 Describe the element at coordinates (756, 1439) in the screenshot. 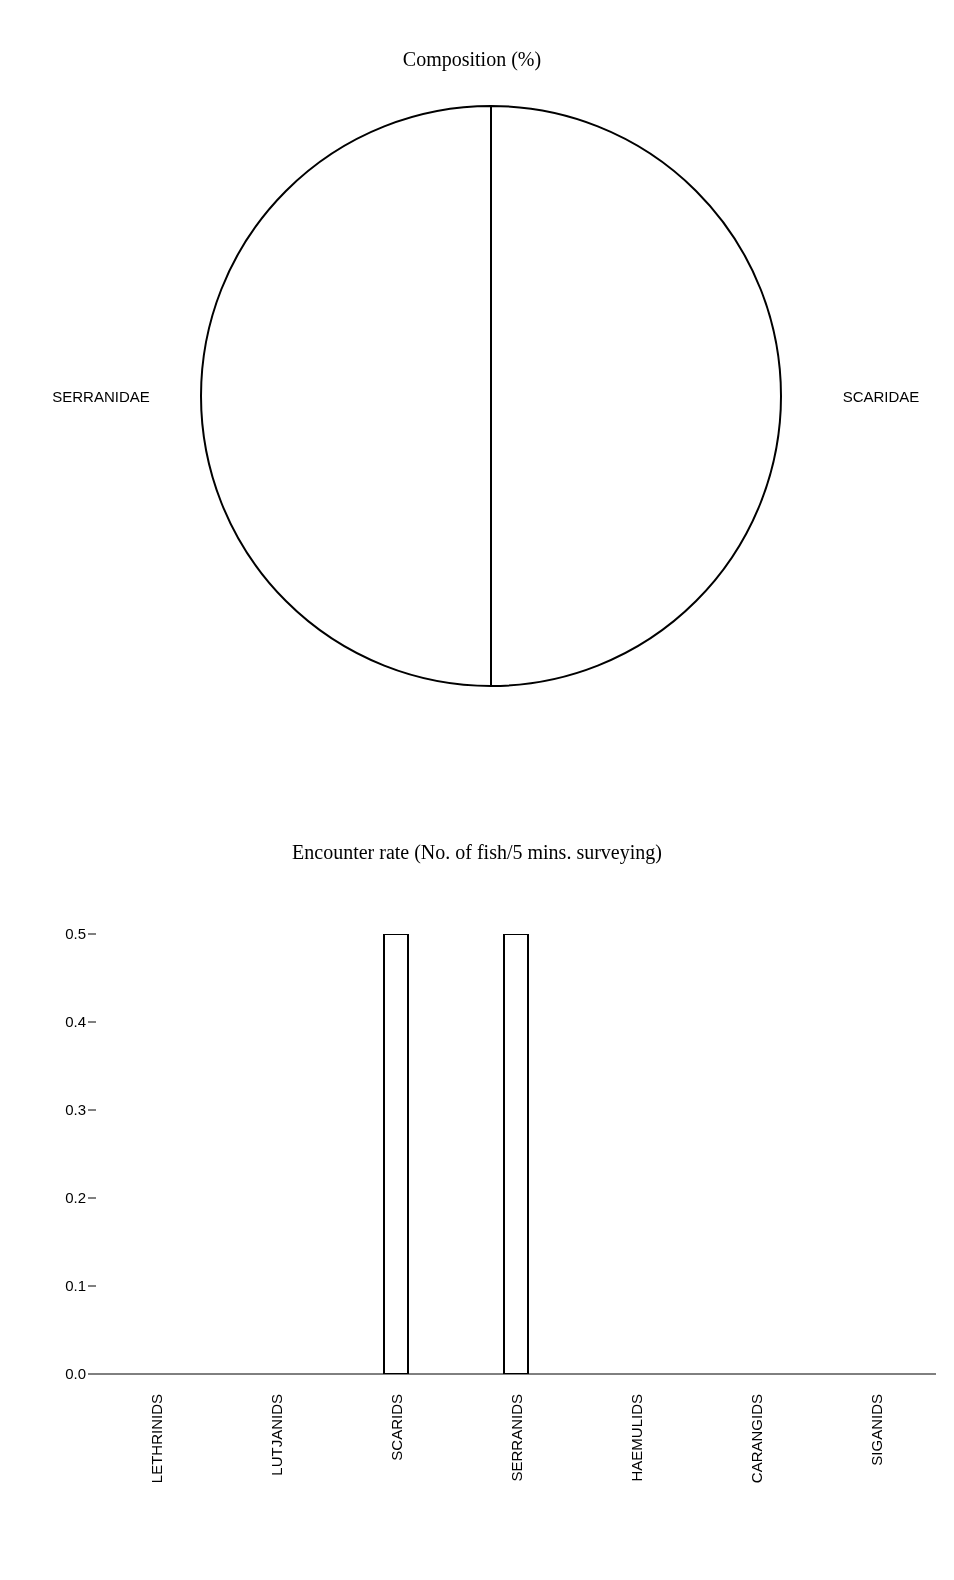

I see `x-tick-label: CARANGIDS` at that location.